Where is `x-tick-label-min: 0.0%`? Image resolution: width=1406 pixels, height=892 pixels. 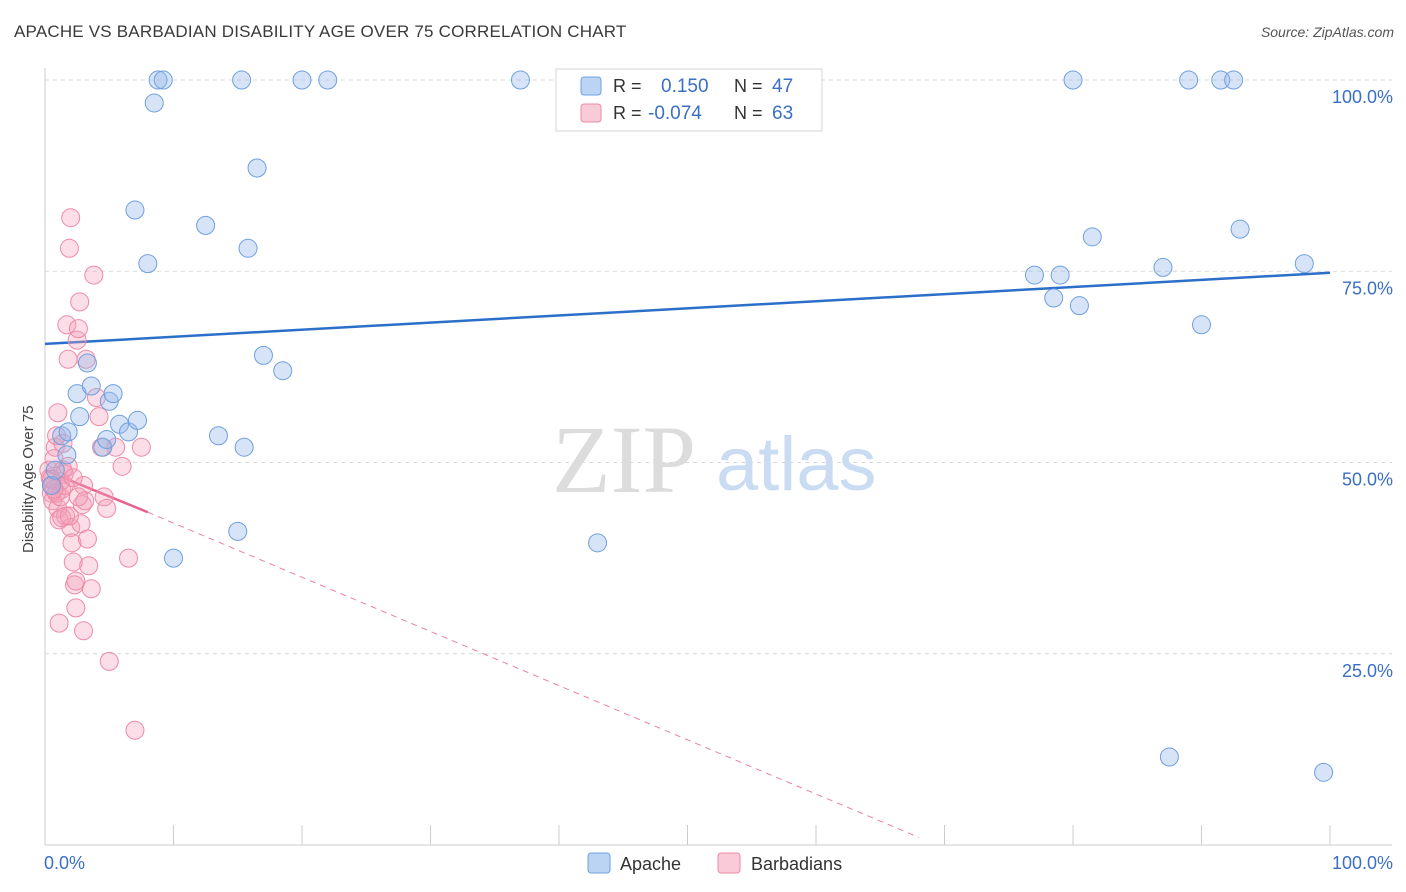
x-tick-label-min: 0.0% is located at coordinates (64, 863).